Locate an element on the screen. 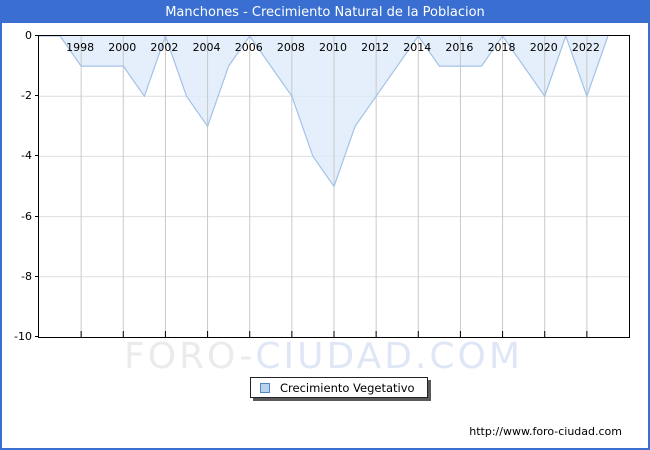 Image resolution: width=650 pixels, height=450 pixels. legend-label: Crecimiento Vegetativo is located at coordinates (347, 387).